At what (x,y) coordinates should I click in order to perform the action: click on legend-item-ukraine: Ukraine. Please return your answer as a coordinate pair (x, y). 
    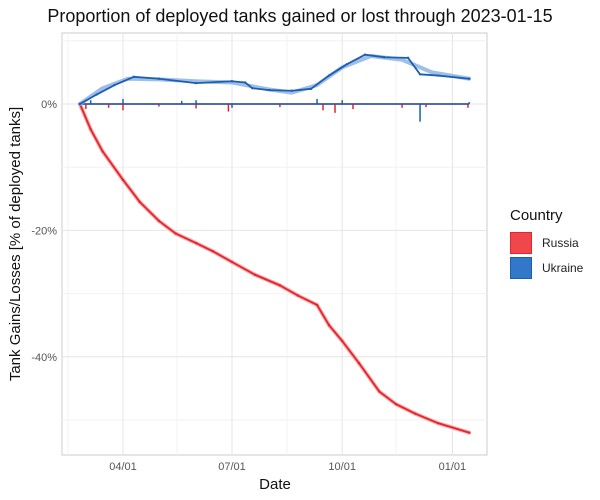
    Looking at the image, I should click on (546, 267).